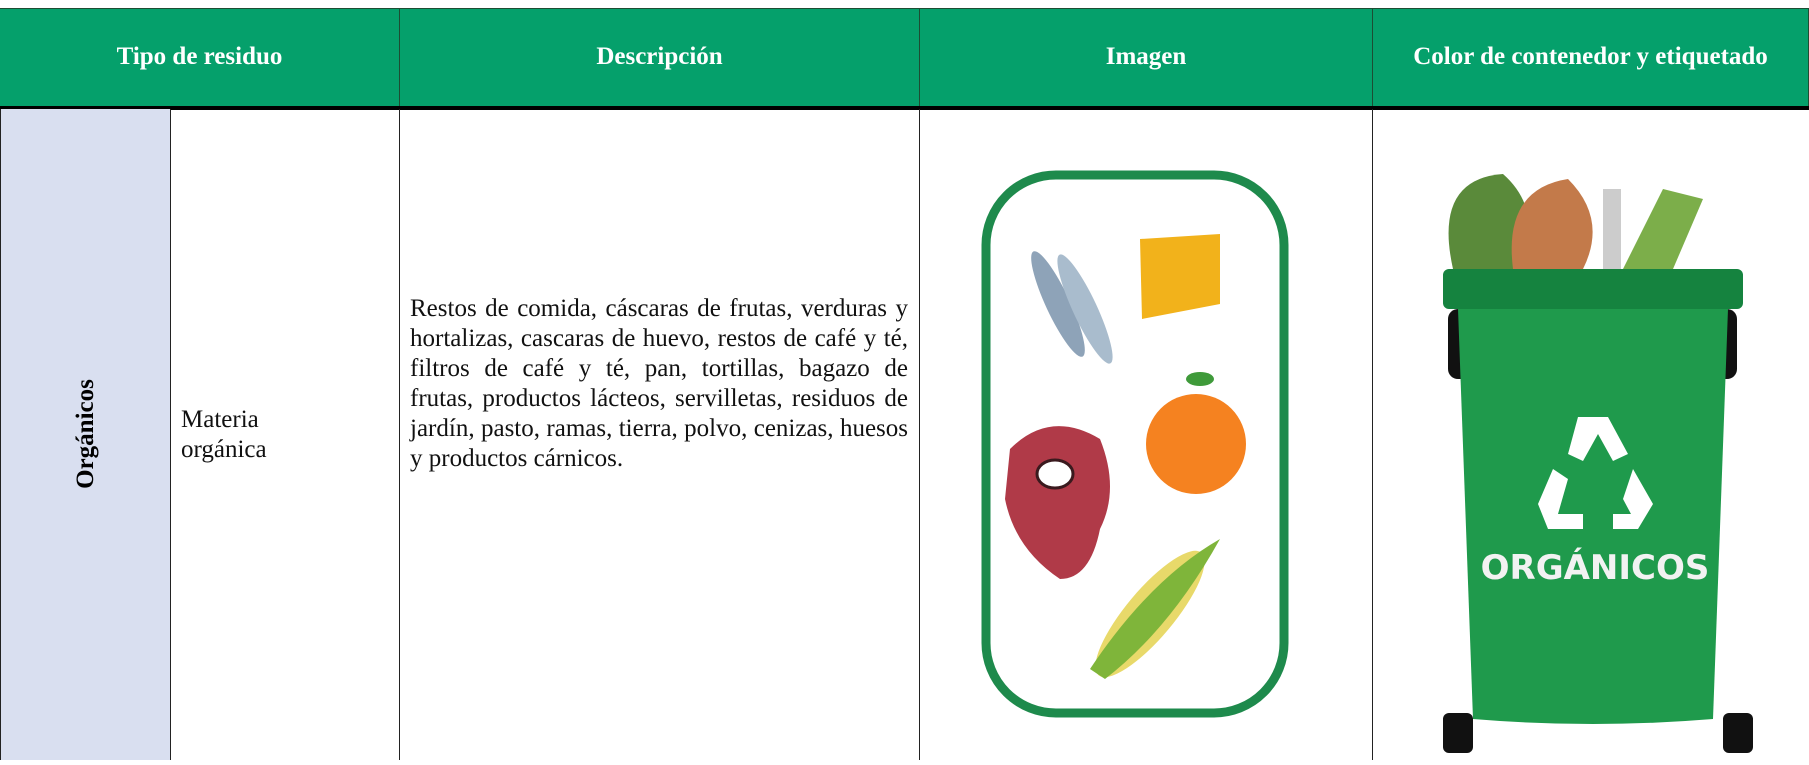 The height and width of the screenshot is (765, 1809). I want to click on header-cell: Tipo de residuo, so click(200, 57).